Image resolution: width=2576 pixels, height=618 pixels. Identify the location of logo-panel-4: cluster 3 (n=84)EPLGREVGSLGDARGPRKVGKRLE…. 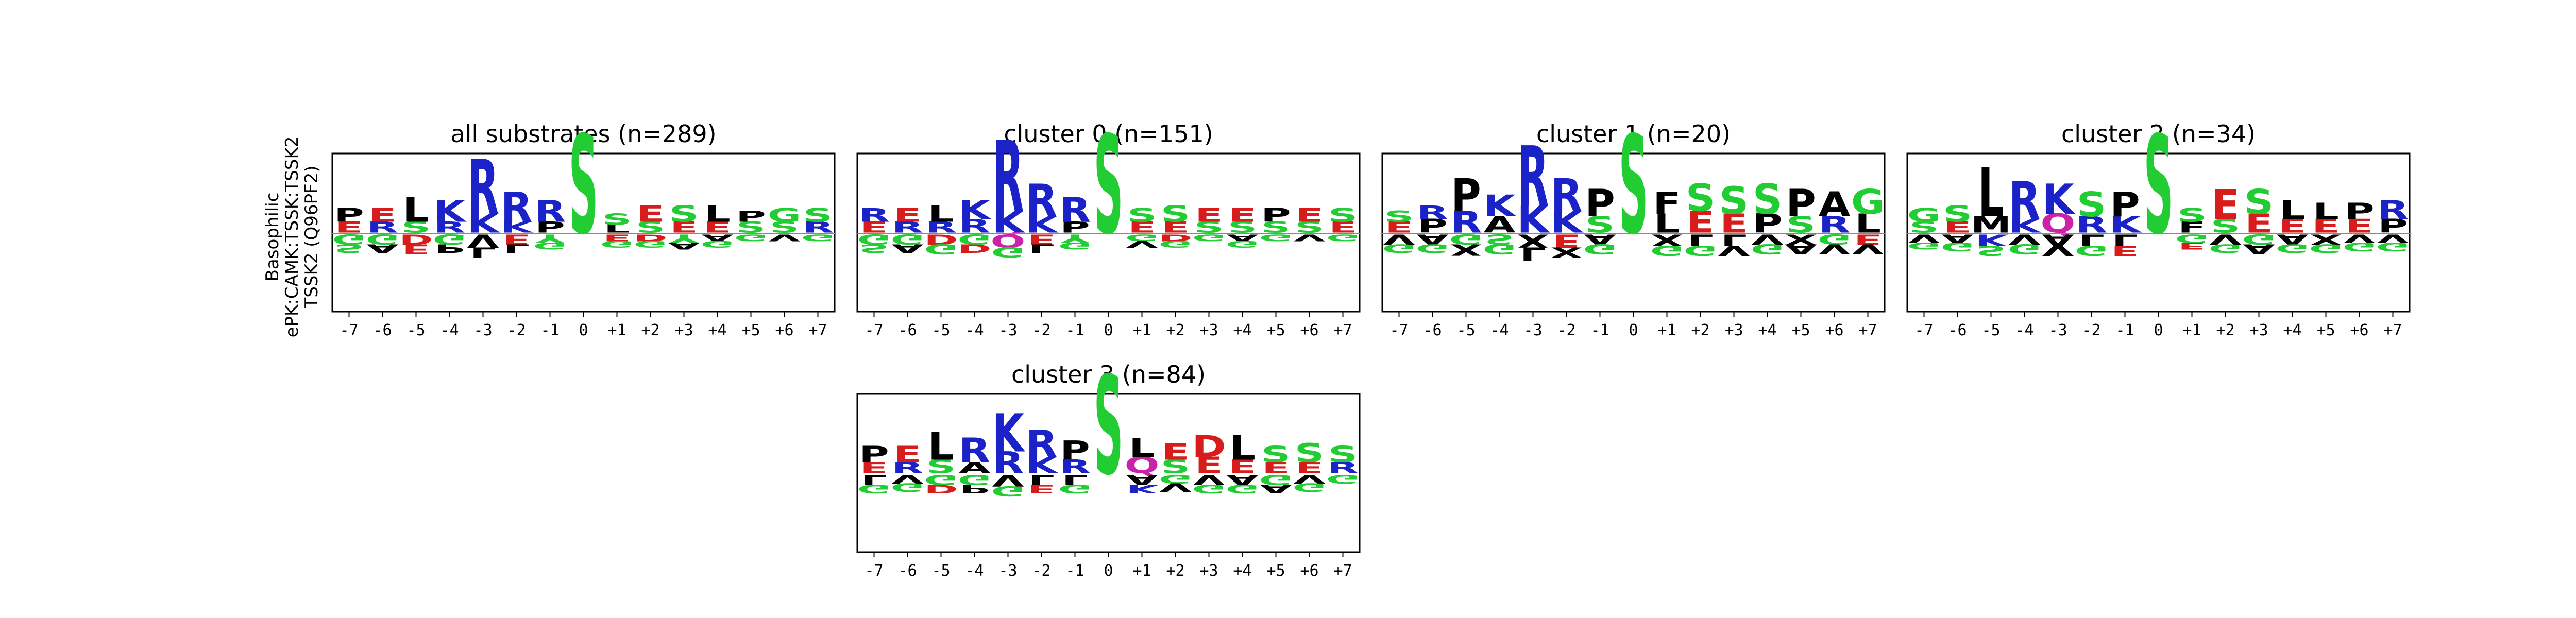
(1108, 464).